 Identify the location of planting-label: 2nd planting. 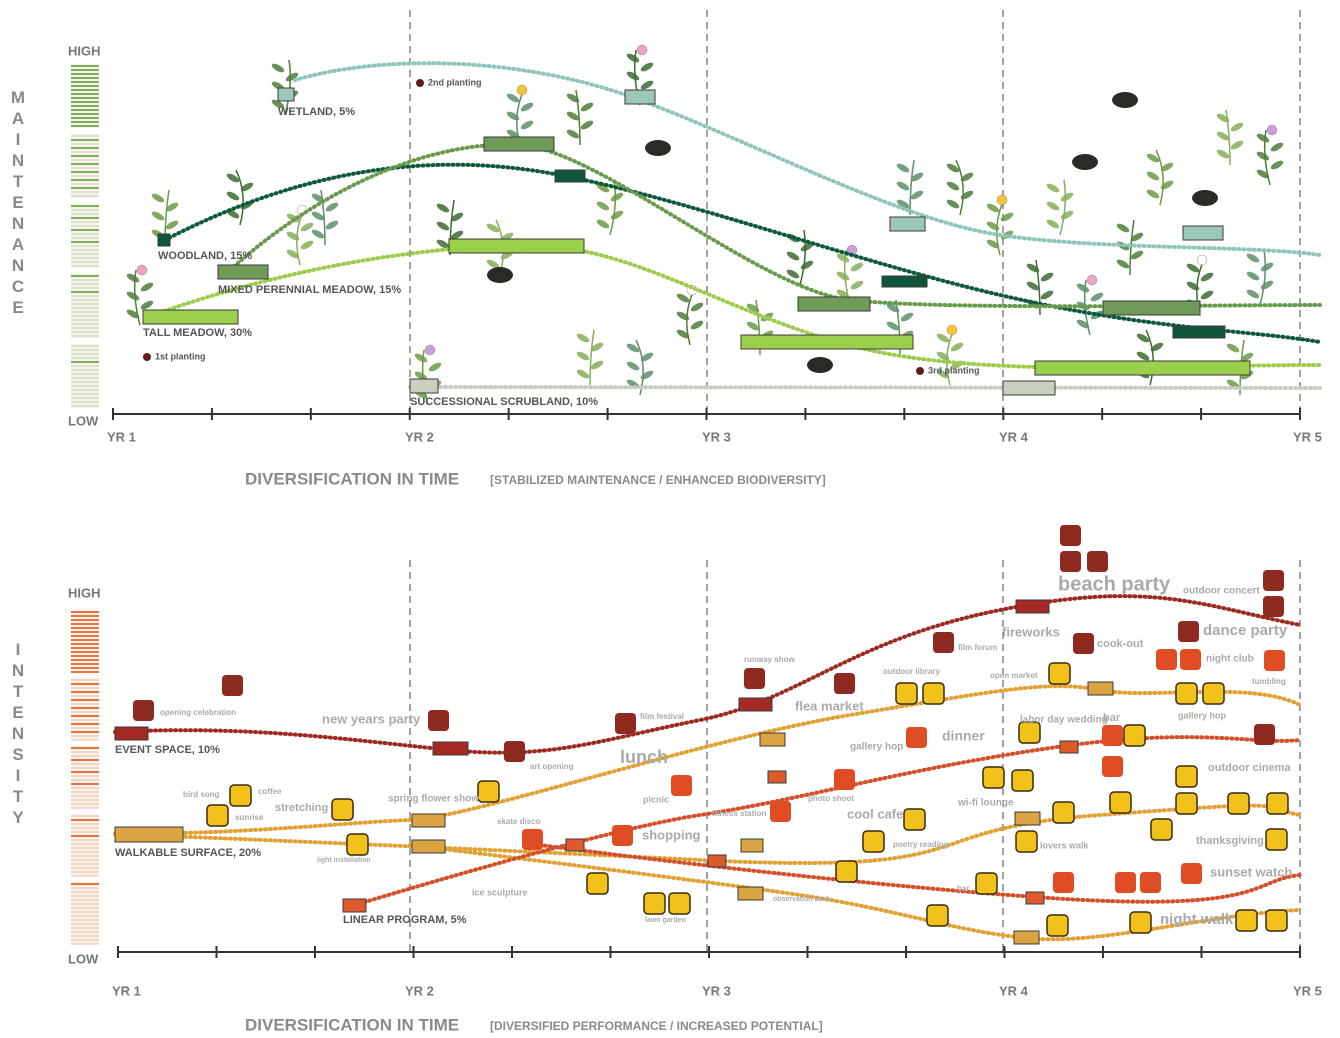
(455, 82).